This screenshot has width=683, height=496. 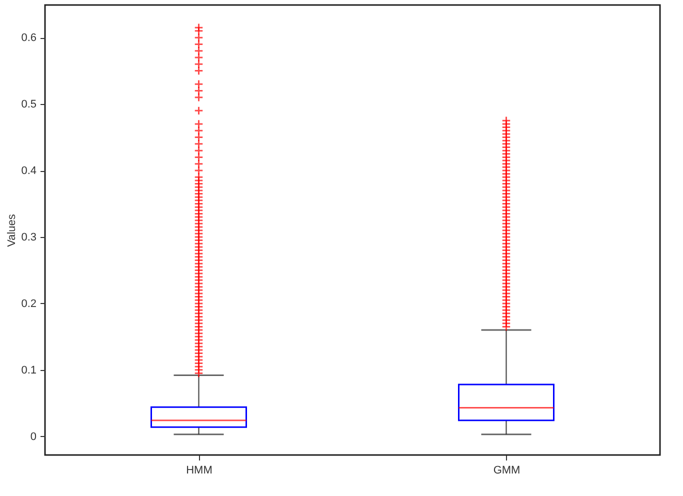 I want to click on x-tick-label: HMM, so click(x=199, y=470).